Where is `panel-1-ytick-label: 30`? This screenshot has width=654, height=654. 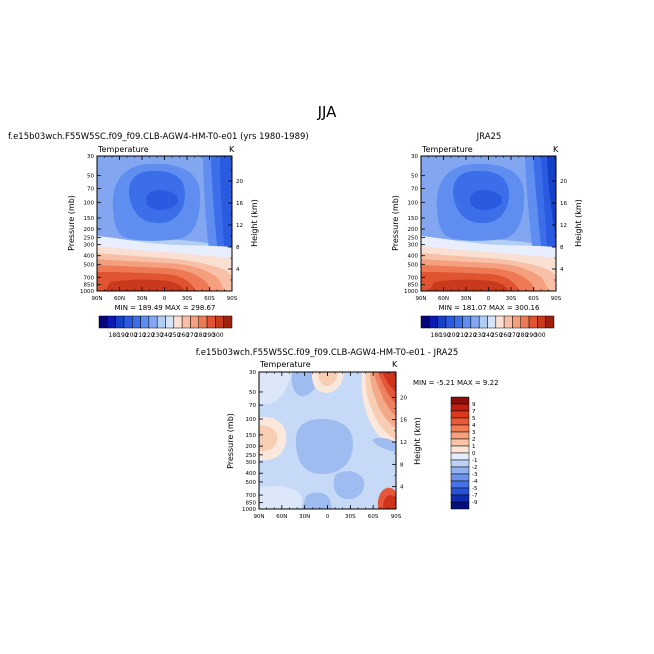 panel-1-ytick-label: 30 is located at coordinates (414, 157).